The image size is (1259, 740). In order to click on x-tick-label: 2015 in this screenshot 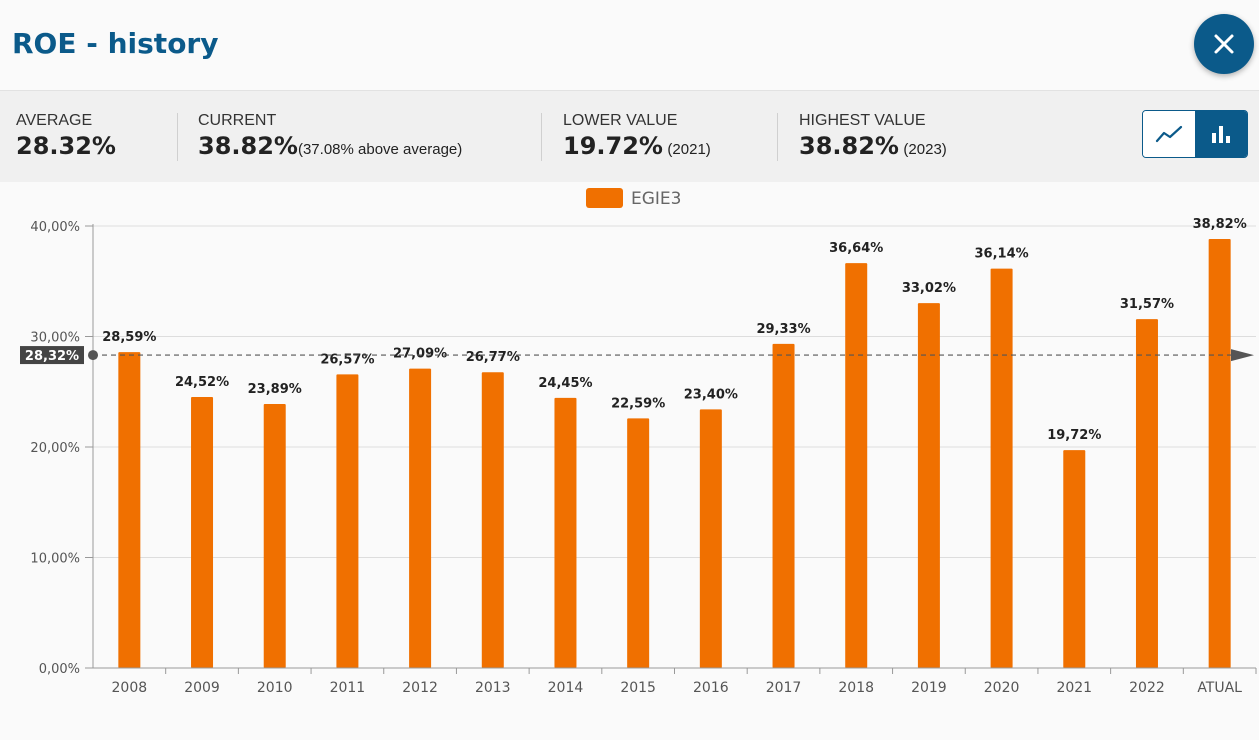, I will do `click(638, 688)`.